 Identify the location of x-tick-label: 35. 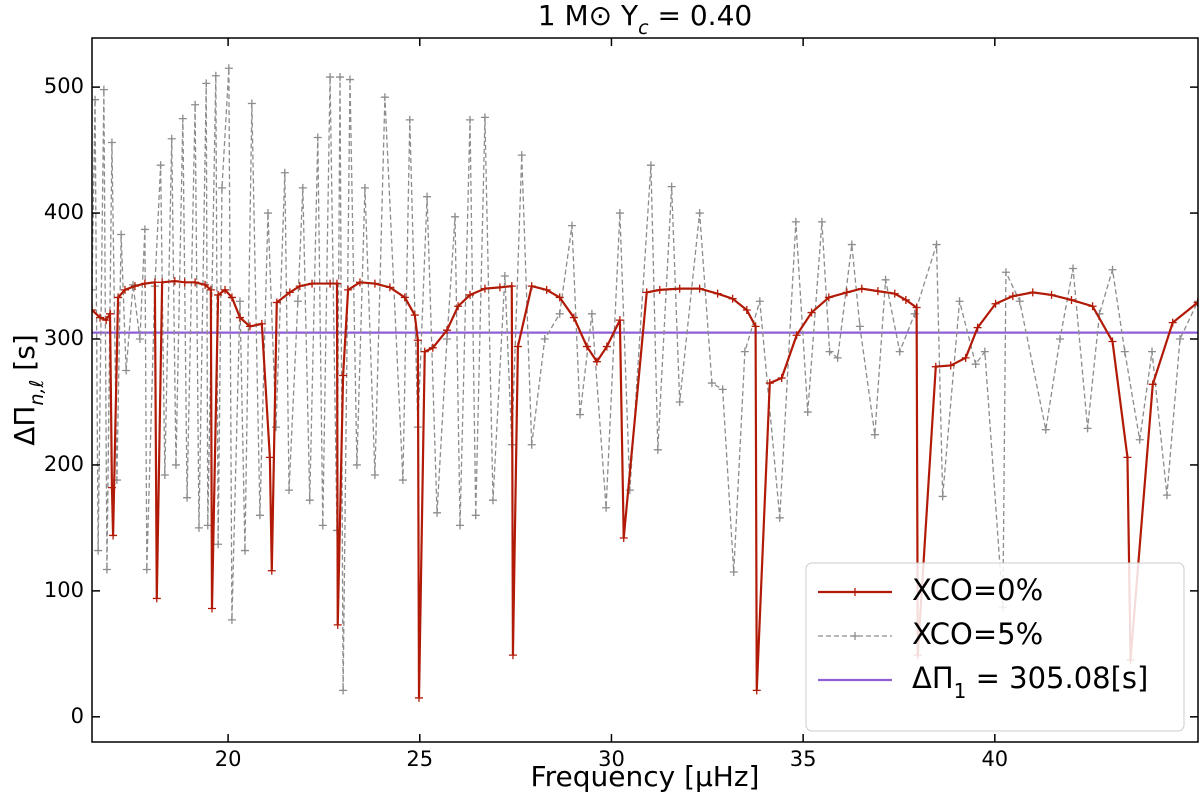
(803, 759).